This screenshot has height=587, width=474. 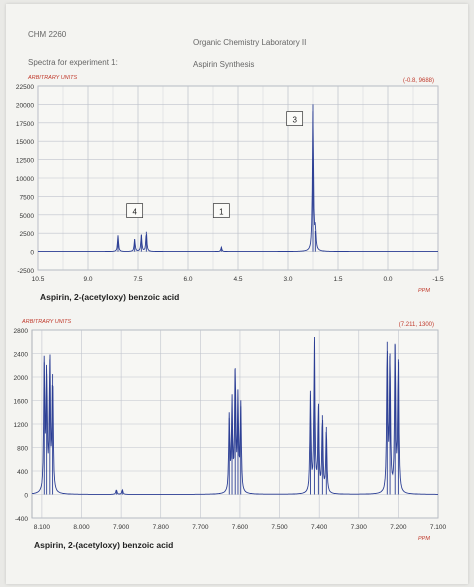 I want to click on x-tick-label: 10.5, so click(x=38, y=279).